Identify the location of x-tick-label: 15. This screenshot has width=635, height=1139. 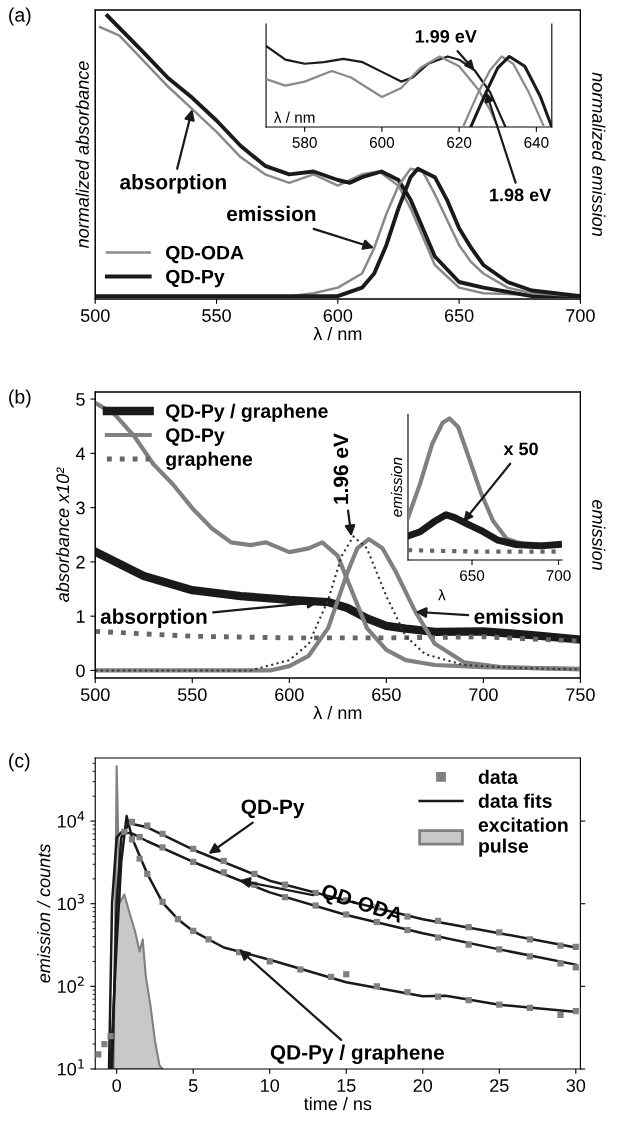
(346, 1085).